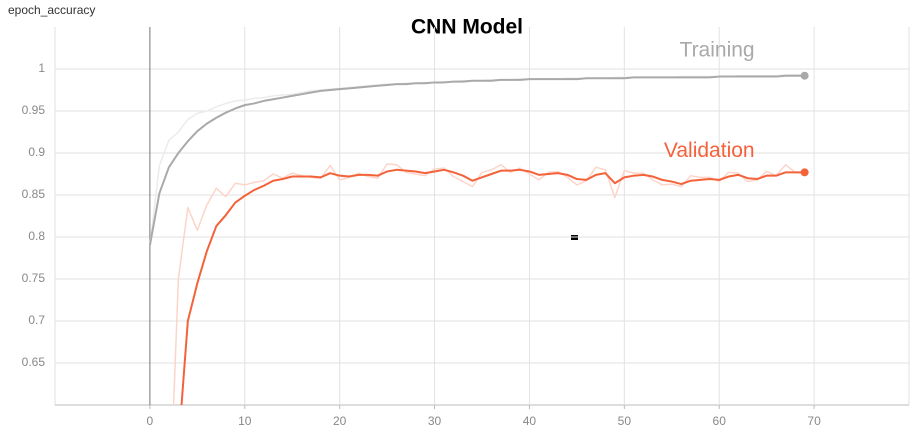  Describe the element at coordinates (709, 150) in the screenshot. I see `series-label: Validation` at that location.